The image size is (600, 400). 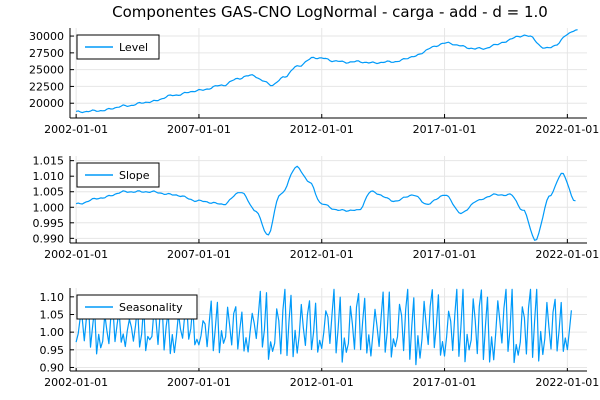 What do you see at coordinates (133, 47) in the screenshot?
I see `legend-label: Level` at bounding box center [133, 47].